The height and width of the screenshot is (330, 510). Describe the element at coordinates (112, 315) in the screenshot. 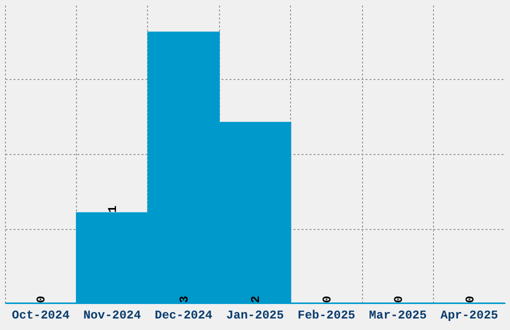

I see `x-tick-label: Nov-2024` at that location.